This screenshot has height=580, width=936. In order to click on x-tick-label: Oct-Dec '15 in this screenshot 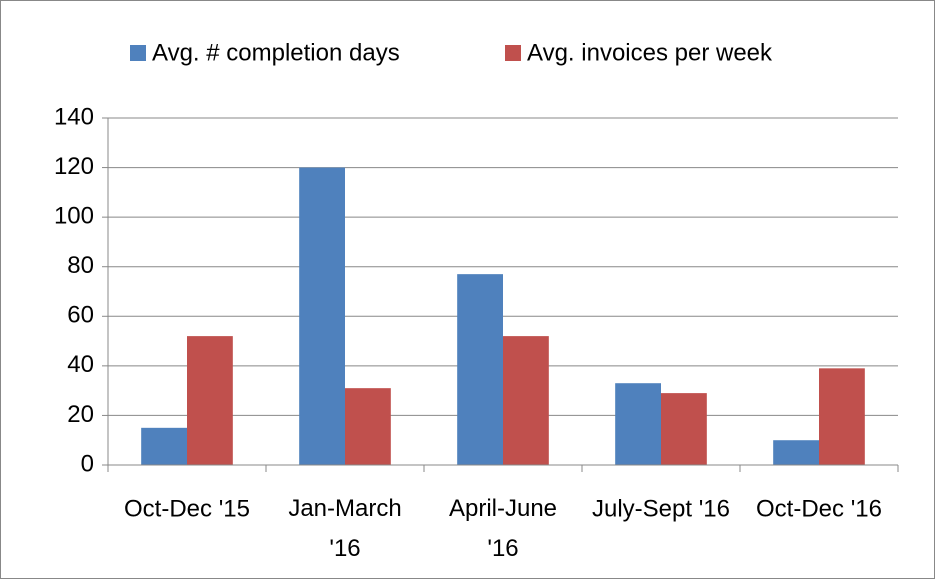, I will do `click(187, 508)`.